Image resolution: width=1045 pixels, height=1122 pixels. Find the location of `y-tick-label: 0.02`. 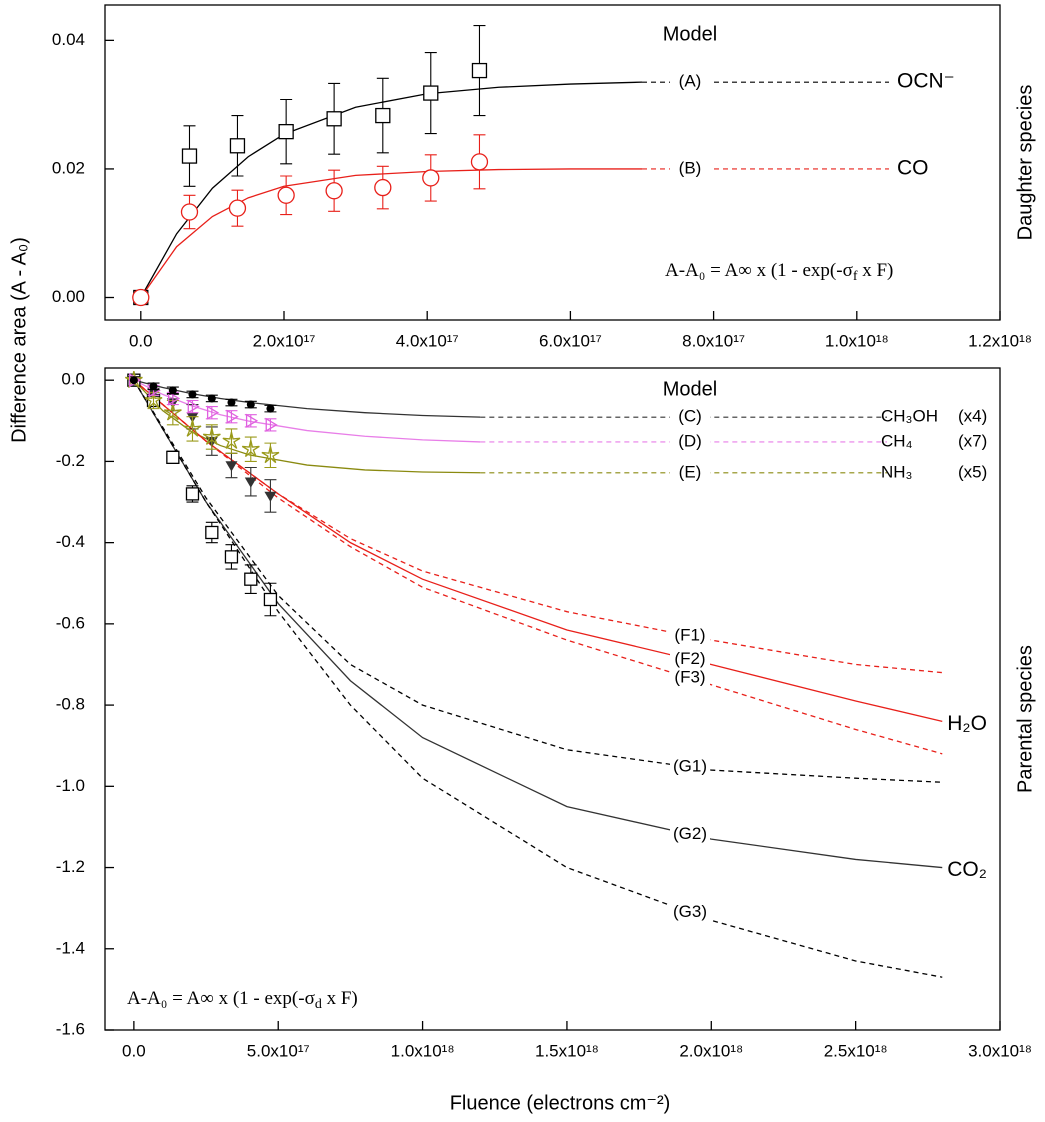

y-tick-label: 0.02 is located at coordinates (68, 167).